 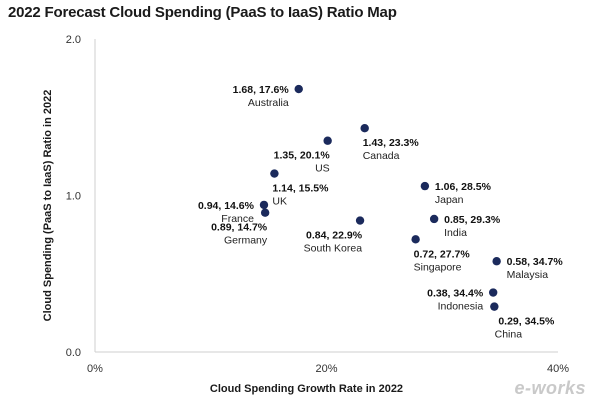 I want to click on country-label: Indonesia, so click(x=461, y=307).